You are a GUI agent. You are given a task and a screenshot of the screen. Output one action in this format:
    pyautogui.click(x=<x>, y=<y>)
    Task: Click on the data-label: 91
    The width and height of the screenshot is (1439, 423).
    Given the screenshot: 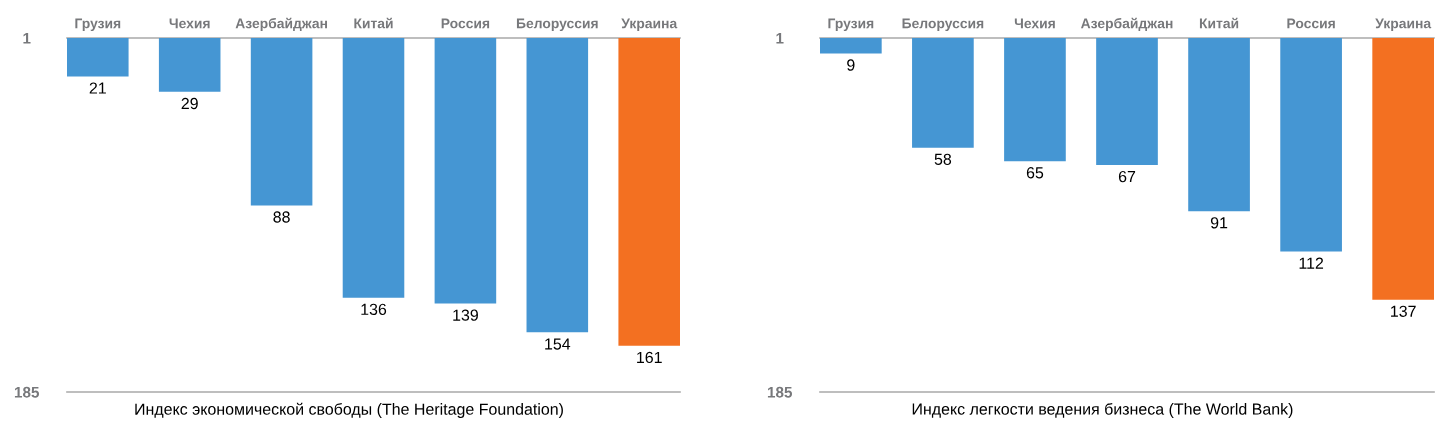 What is the action you would take?
    pyautogui.click(x=1219, y=223)
    